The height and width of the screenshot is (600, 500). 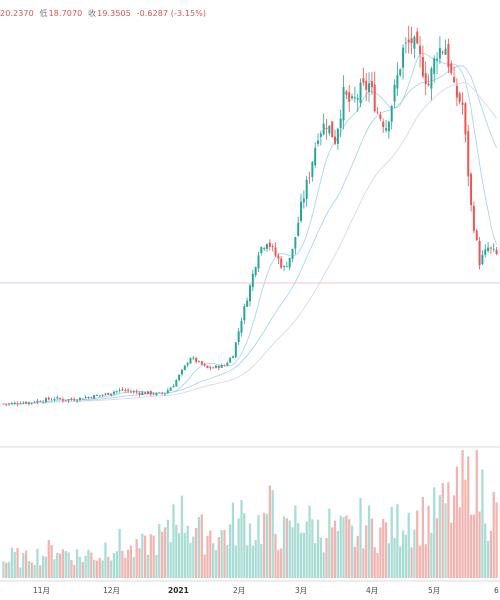 I want to click on low-label: 低, so click(x=43, y=13).